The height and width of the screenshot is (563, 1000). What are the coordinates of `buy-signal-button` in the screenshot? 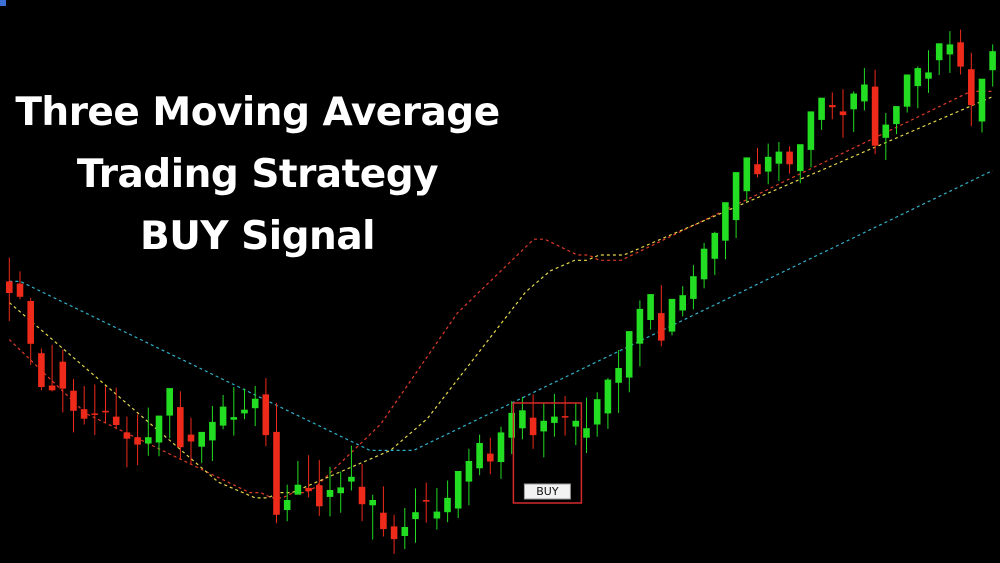 It's located at (547, 491).